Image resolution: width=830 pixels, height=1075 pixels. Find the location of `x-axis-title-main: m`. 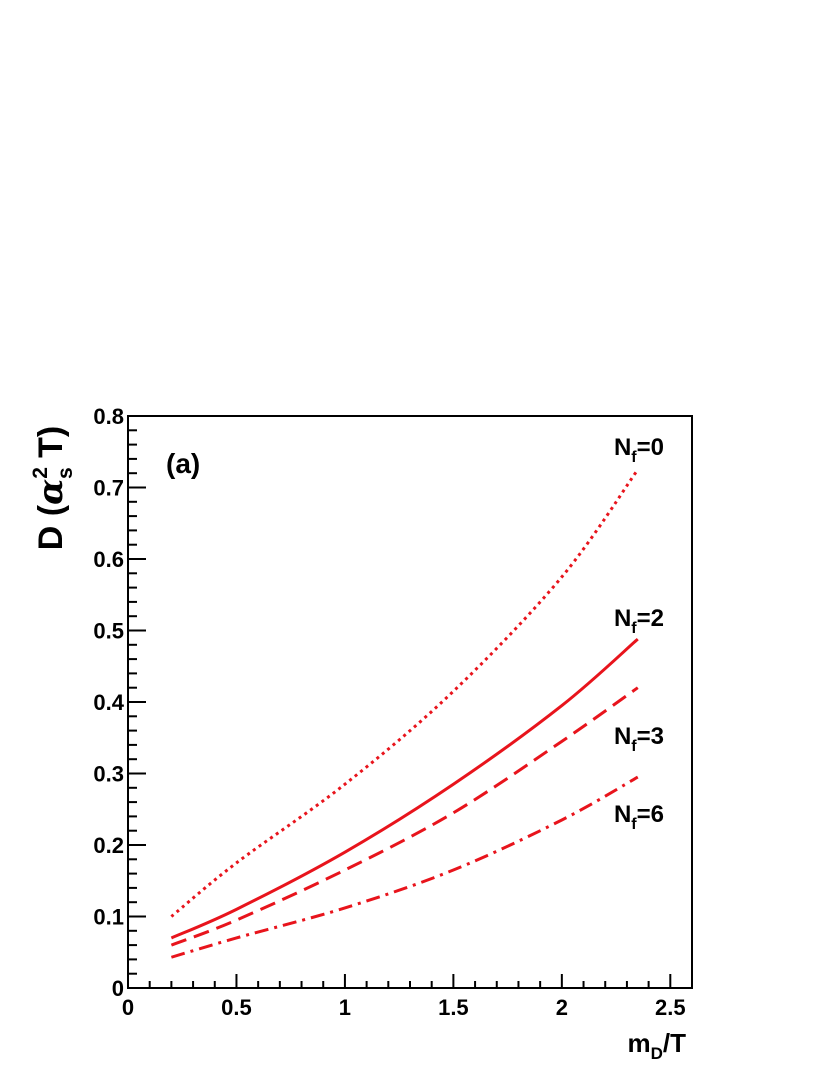

x-axis-title-main: m is located at coordinates (638, 1043).